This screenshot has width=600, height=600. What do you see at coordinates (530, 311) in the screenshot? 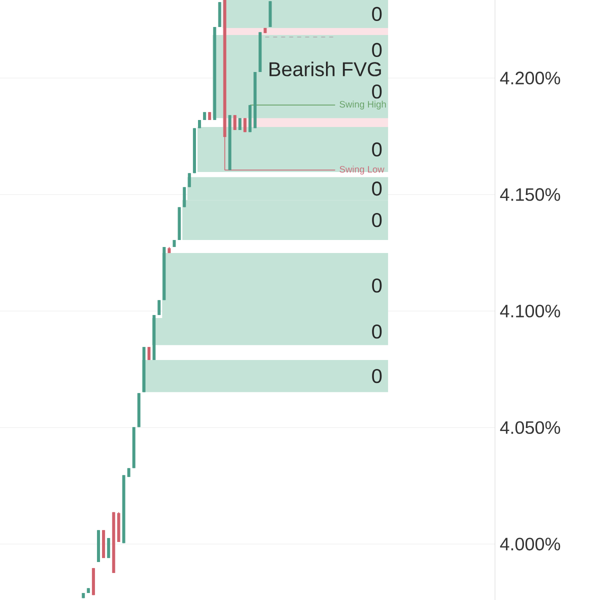
I see `y-tick-label: 4.100%` at bounding box center [530, 311].